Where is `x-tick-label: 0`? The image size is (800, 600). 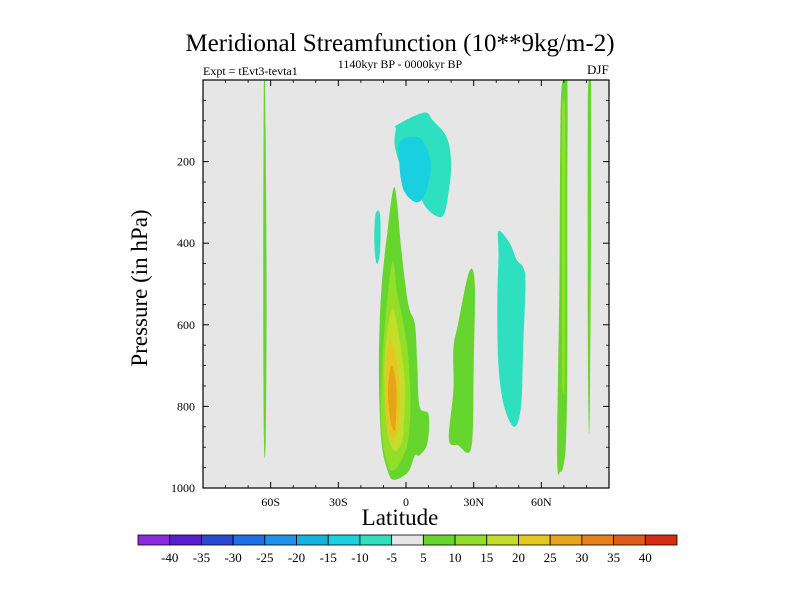
x-tick-label: 0 is located at coordinates (406, 502).